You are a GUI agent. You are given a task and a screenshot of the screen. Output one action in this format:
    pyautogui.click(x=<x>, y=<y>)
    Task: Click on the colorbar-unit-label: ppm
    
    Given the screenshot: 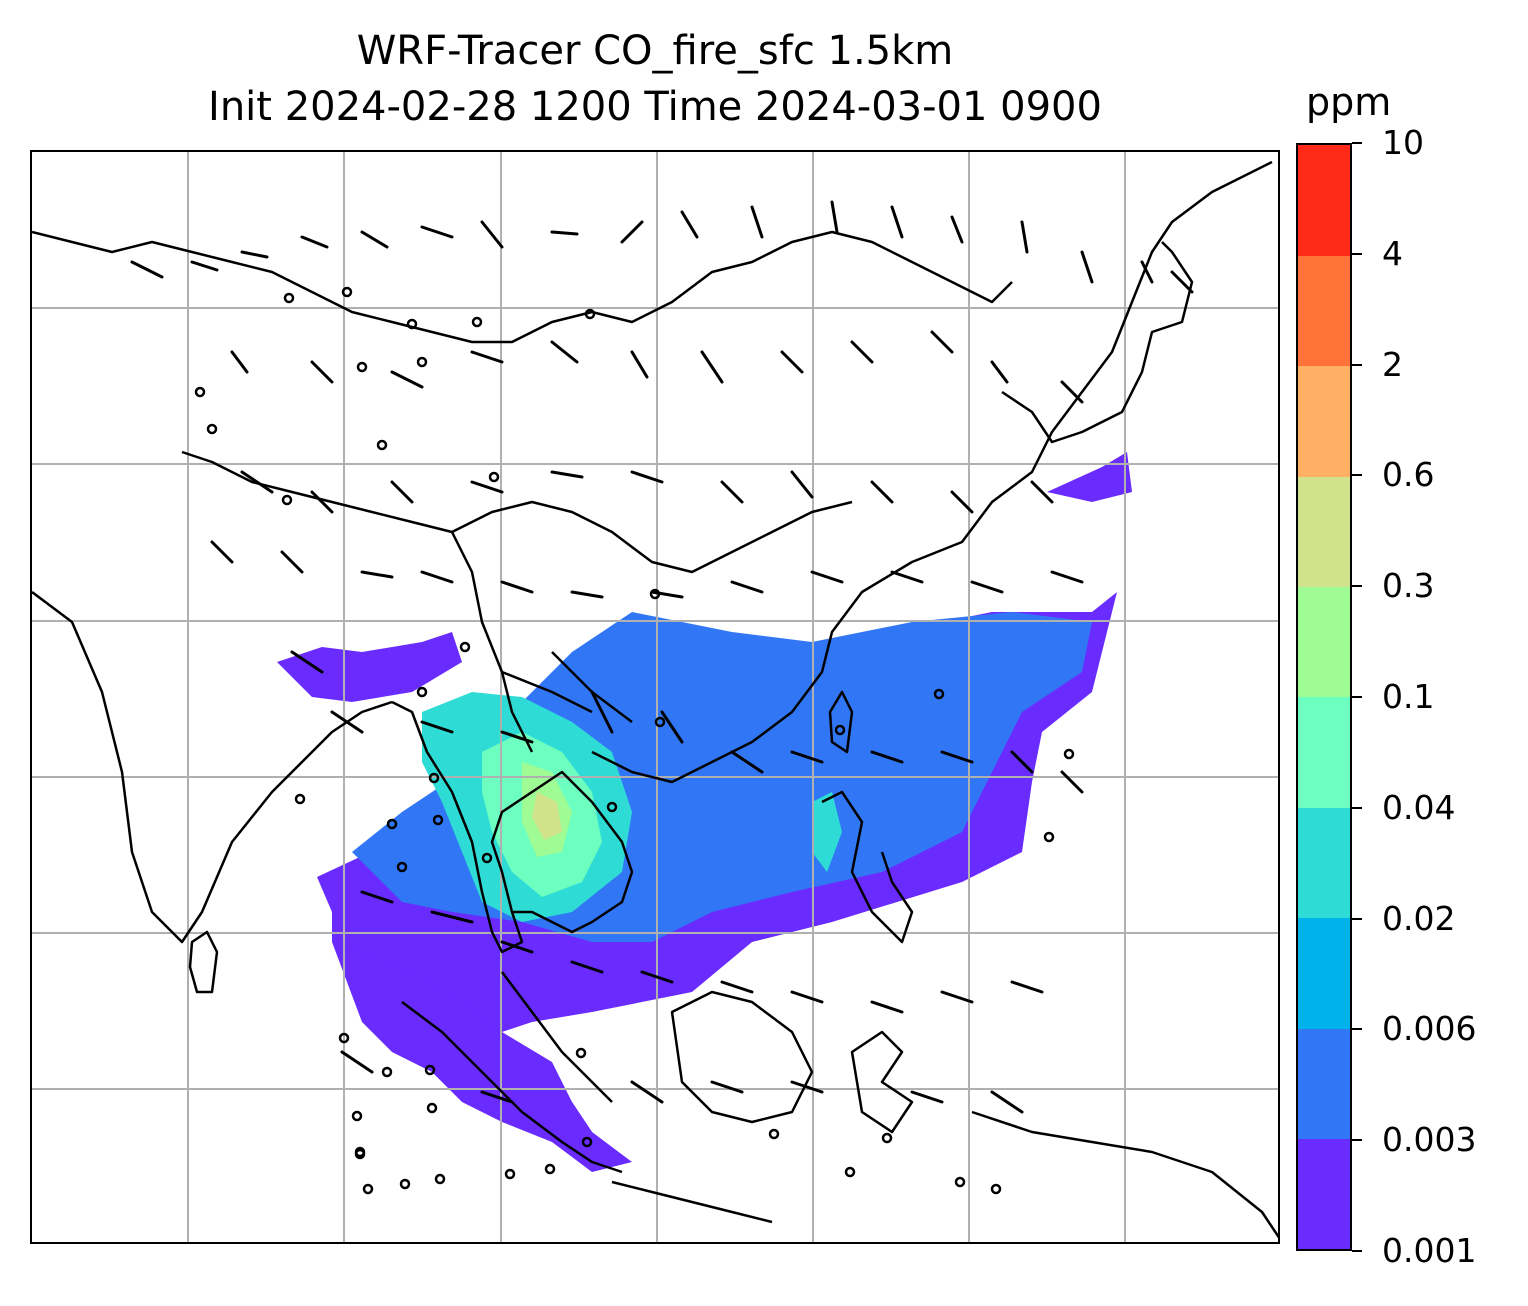 What is the action you would take?
    pyautogui.click(x=1349, y=102)
    